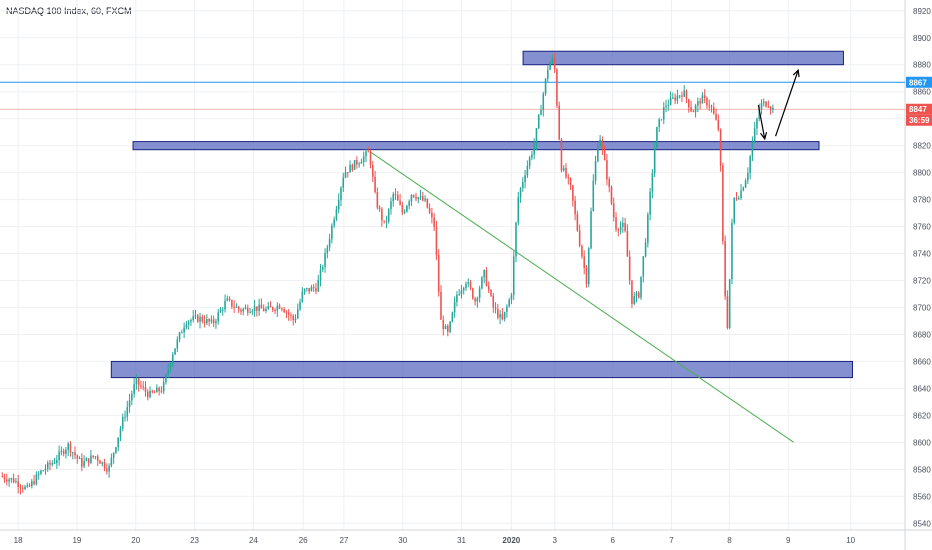 The image size is (932, 550). I want to click on y-tick-label: 8540, so click(922, 523).